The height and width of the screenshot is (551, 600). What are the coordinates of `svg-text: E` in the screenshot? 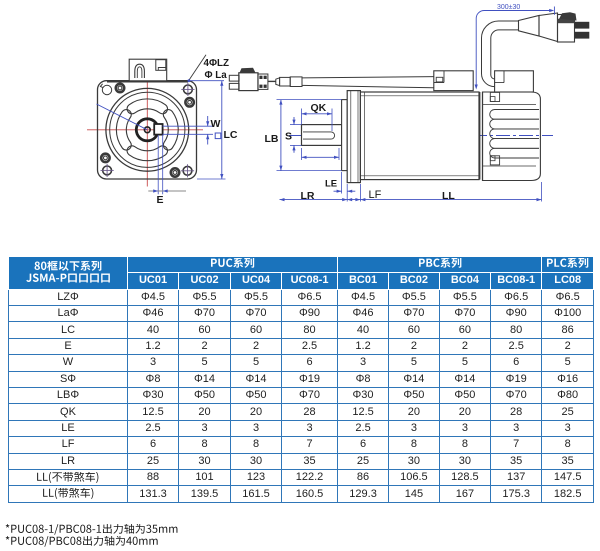 It's located at (160, 200).